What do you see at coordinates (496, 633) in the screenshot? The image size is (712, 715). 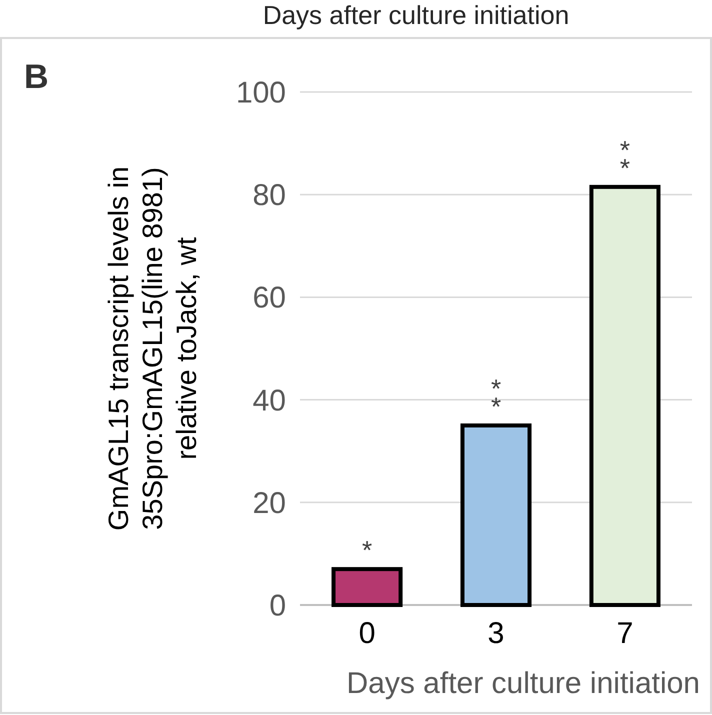 I see `x-tick-label: 3` at bounding box center [496, 633].